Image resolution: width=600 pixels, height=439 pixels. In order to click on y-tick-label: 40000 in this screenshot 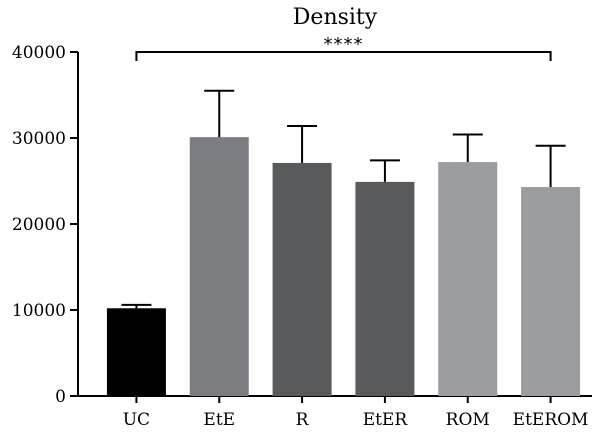, I will do `click(39, 53)`.